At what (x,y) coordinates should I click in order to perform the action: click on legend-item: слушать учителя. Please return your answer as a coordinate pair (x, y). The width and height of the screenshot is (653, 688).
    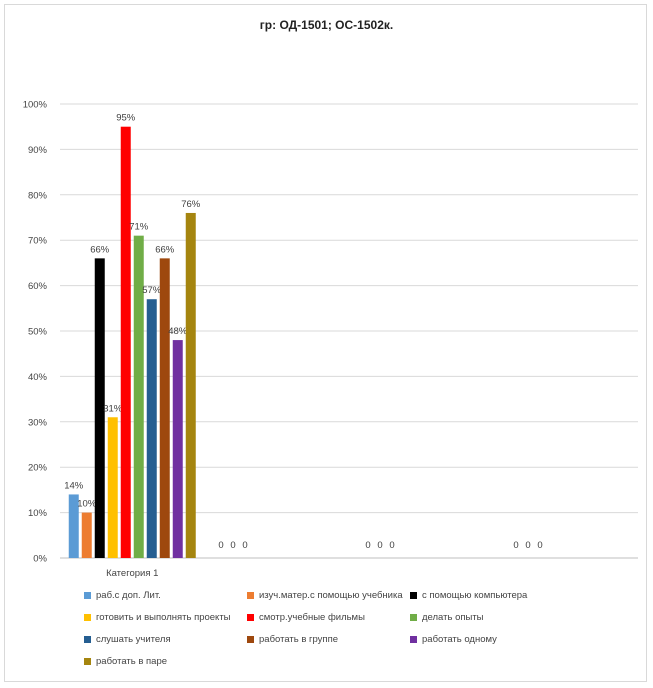
    Looking at the image, I should click on (127, 639).